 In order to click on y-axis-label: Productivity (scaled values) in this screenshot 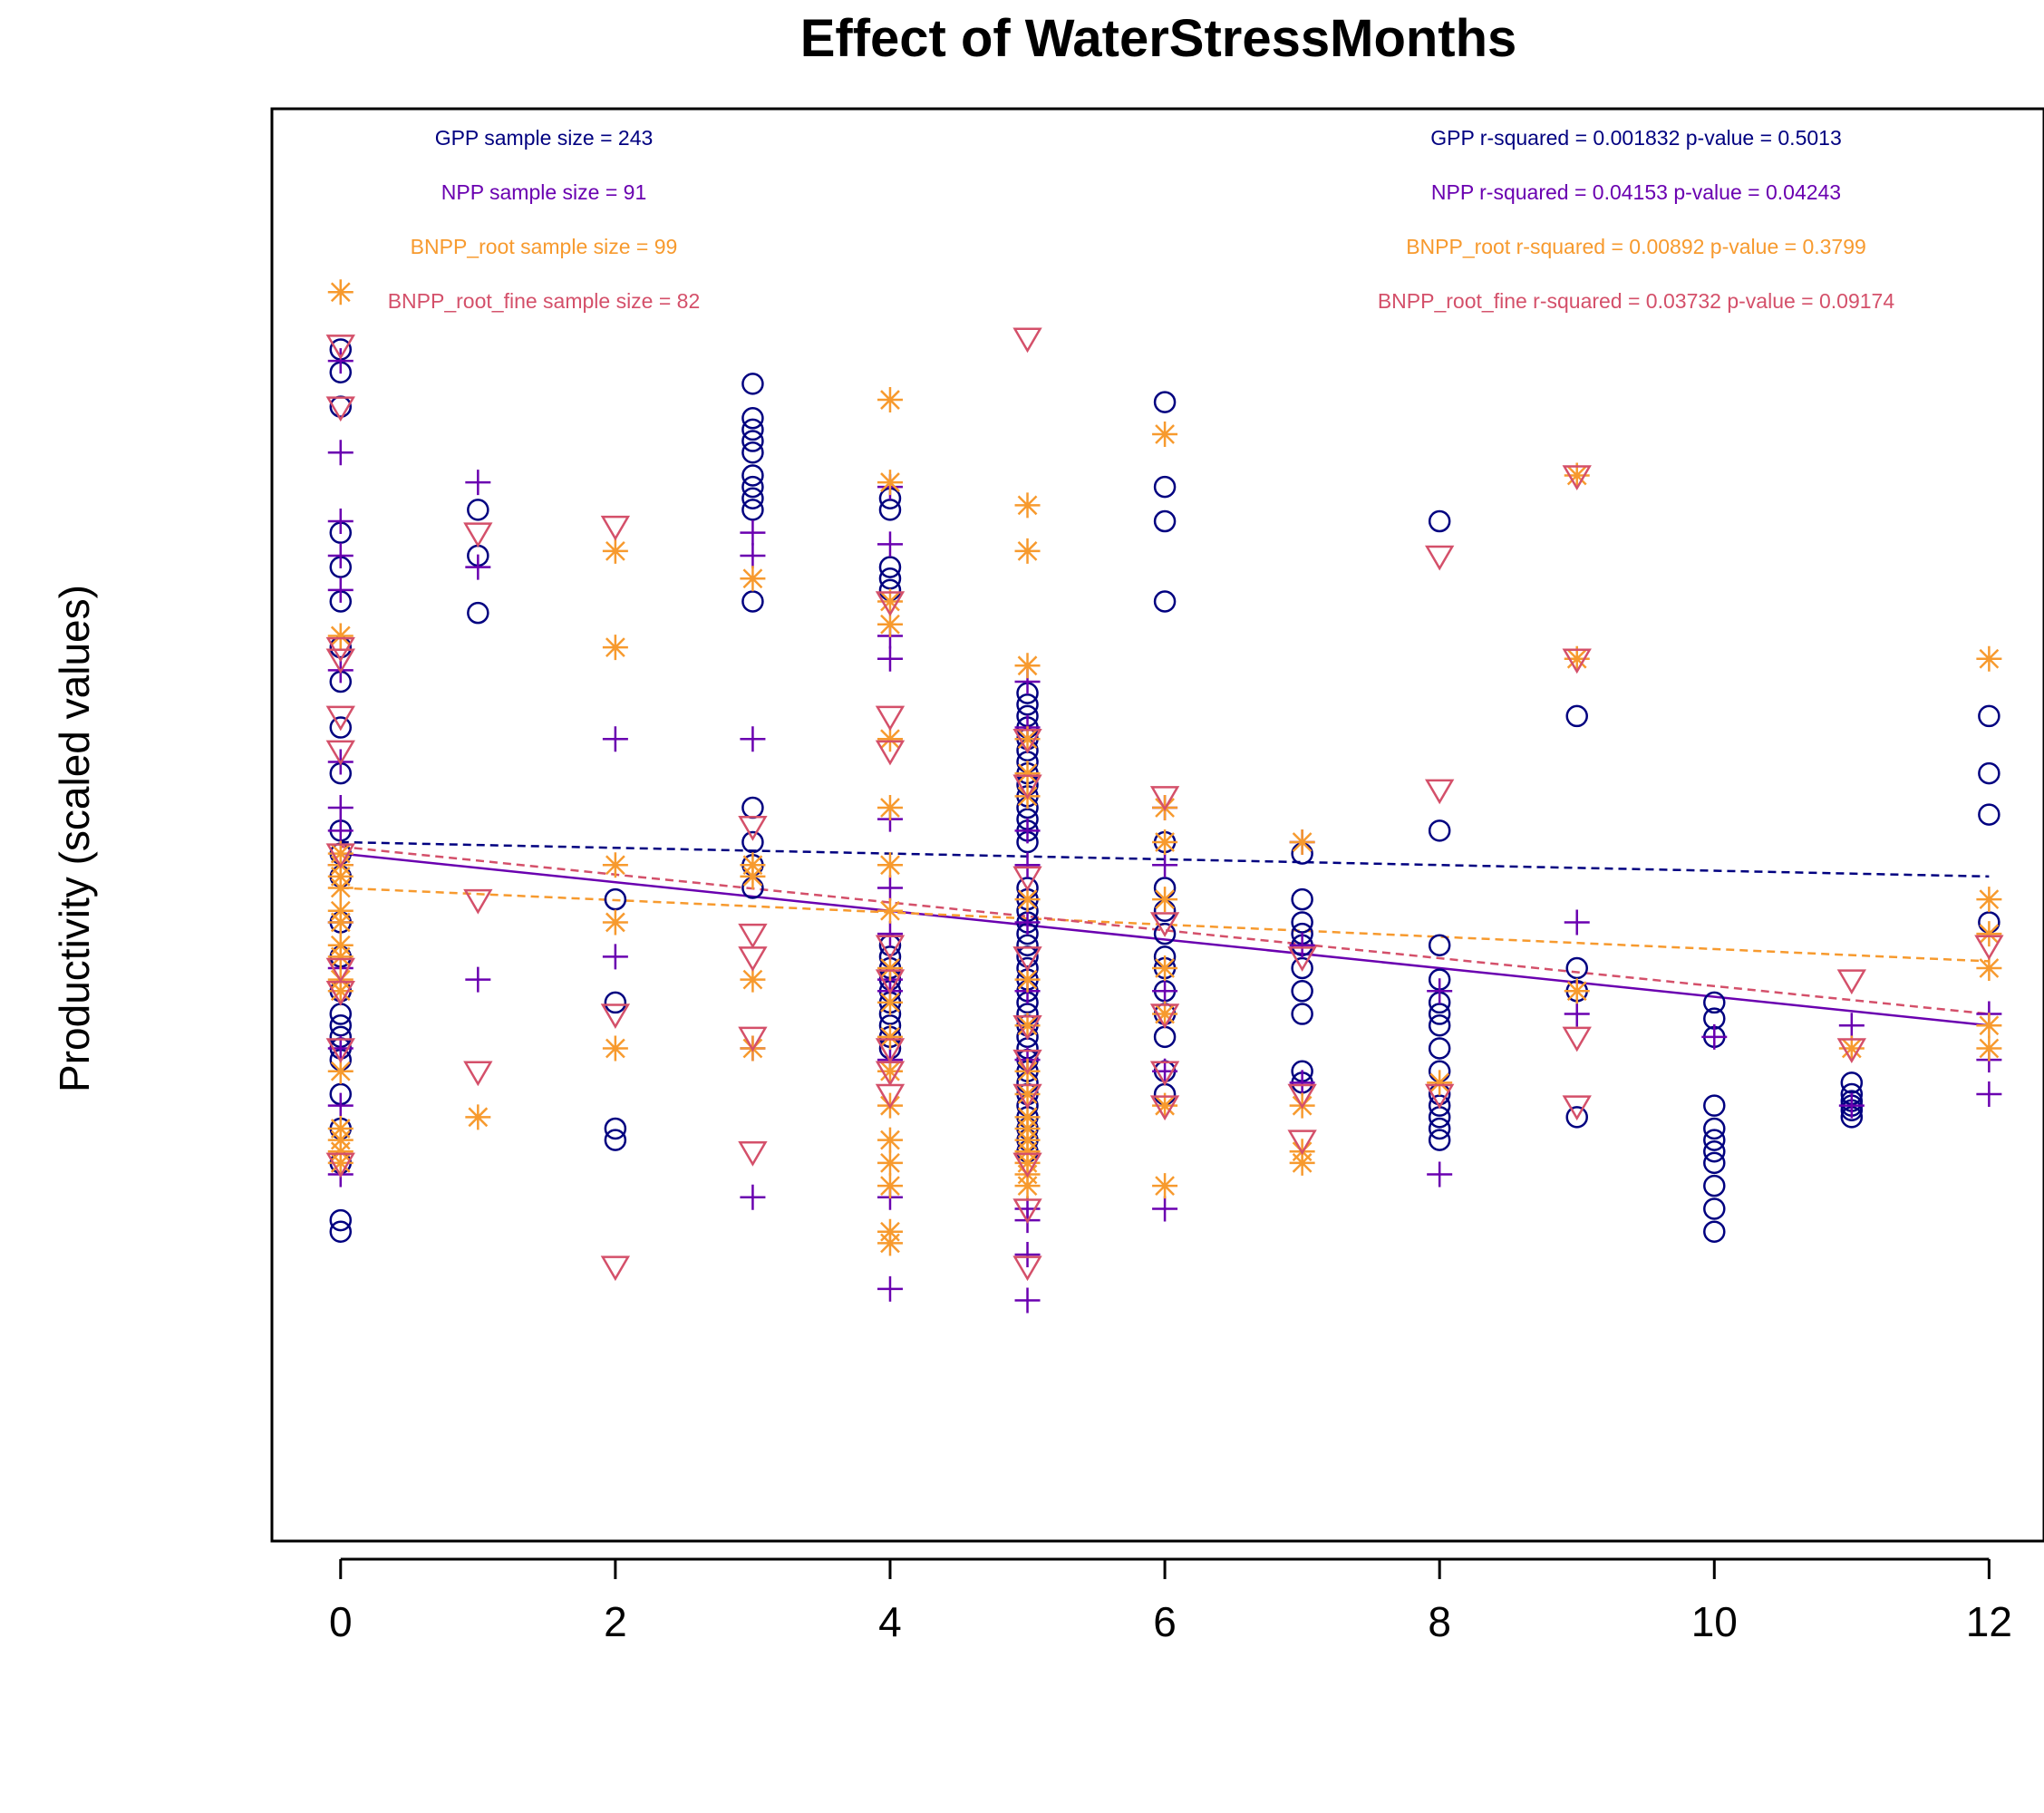, I will do `click(74, 838)`.